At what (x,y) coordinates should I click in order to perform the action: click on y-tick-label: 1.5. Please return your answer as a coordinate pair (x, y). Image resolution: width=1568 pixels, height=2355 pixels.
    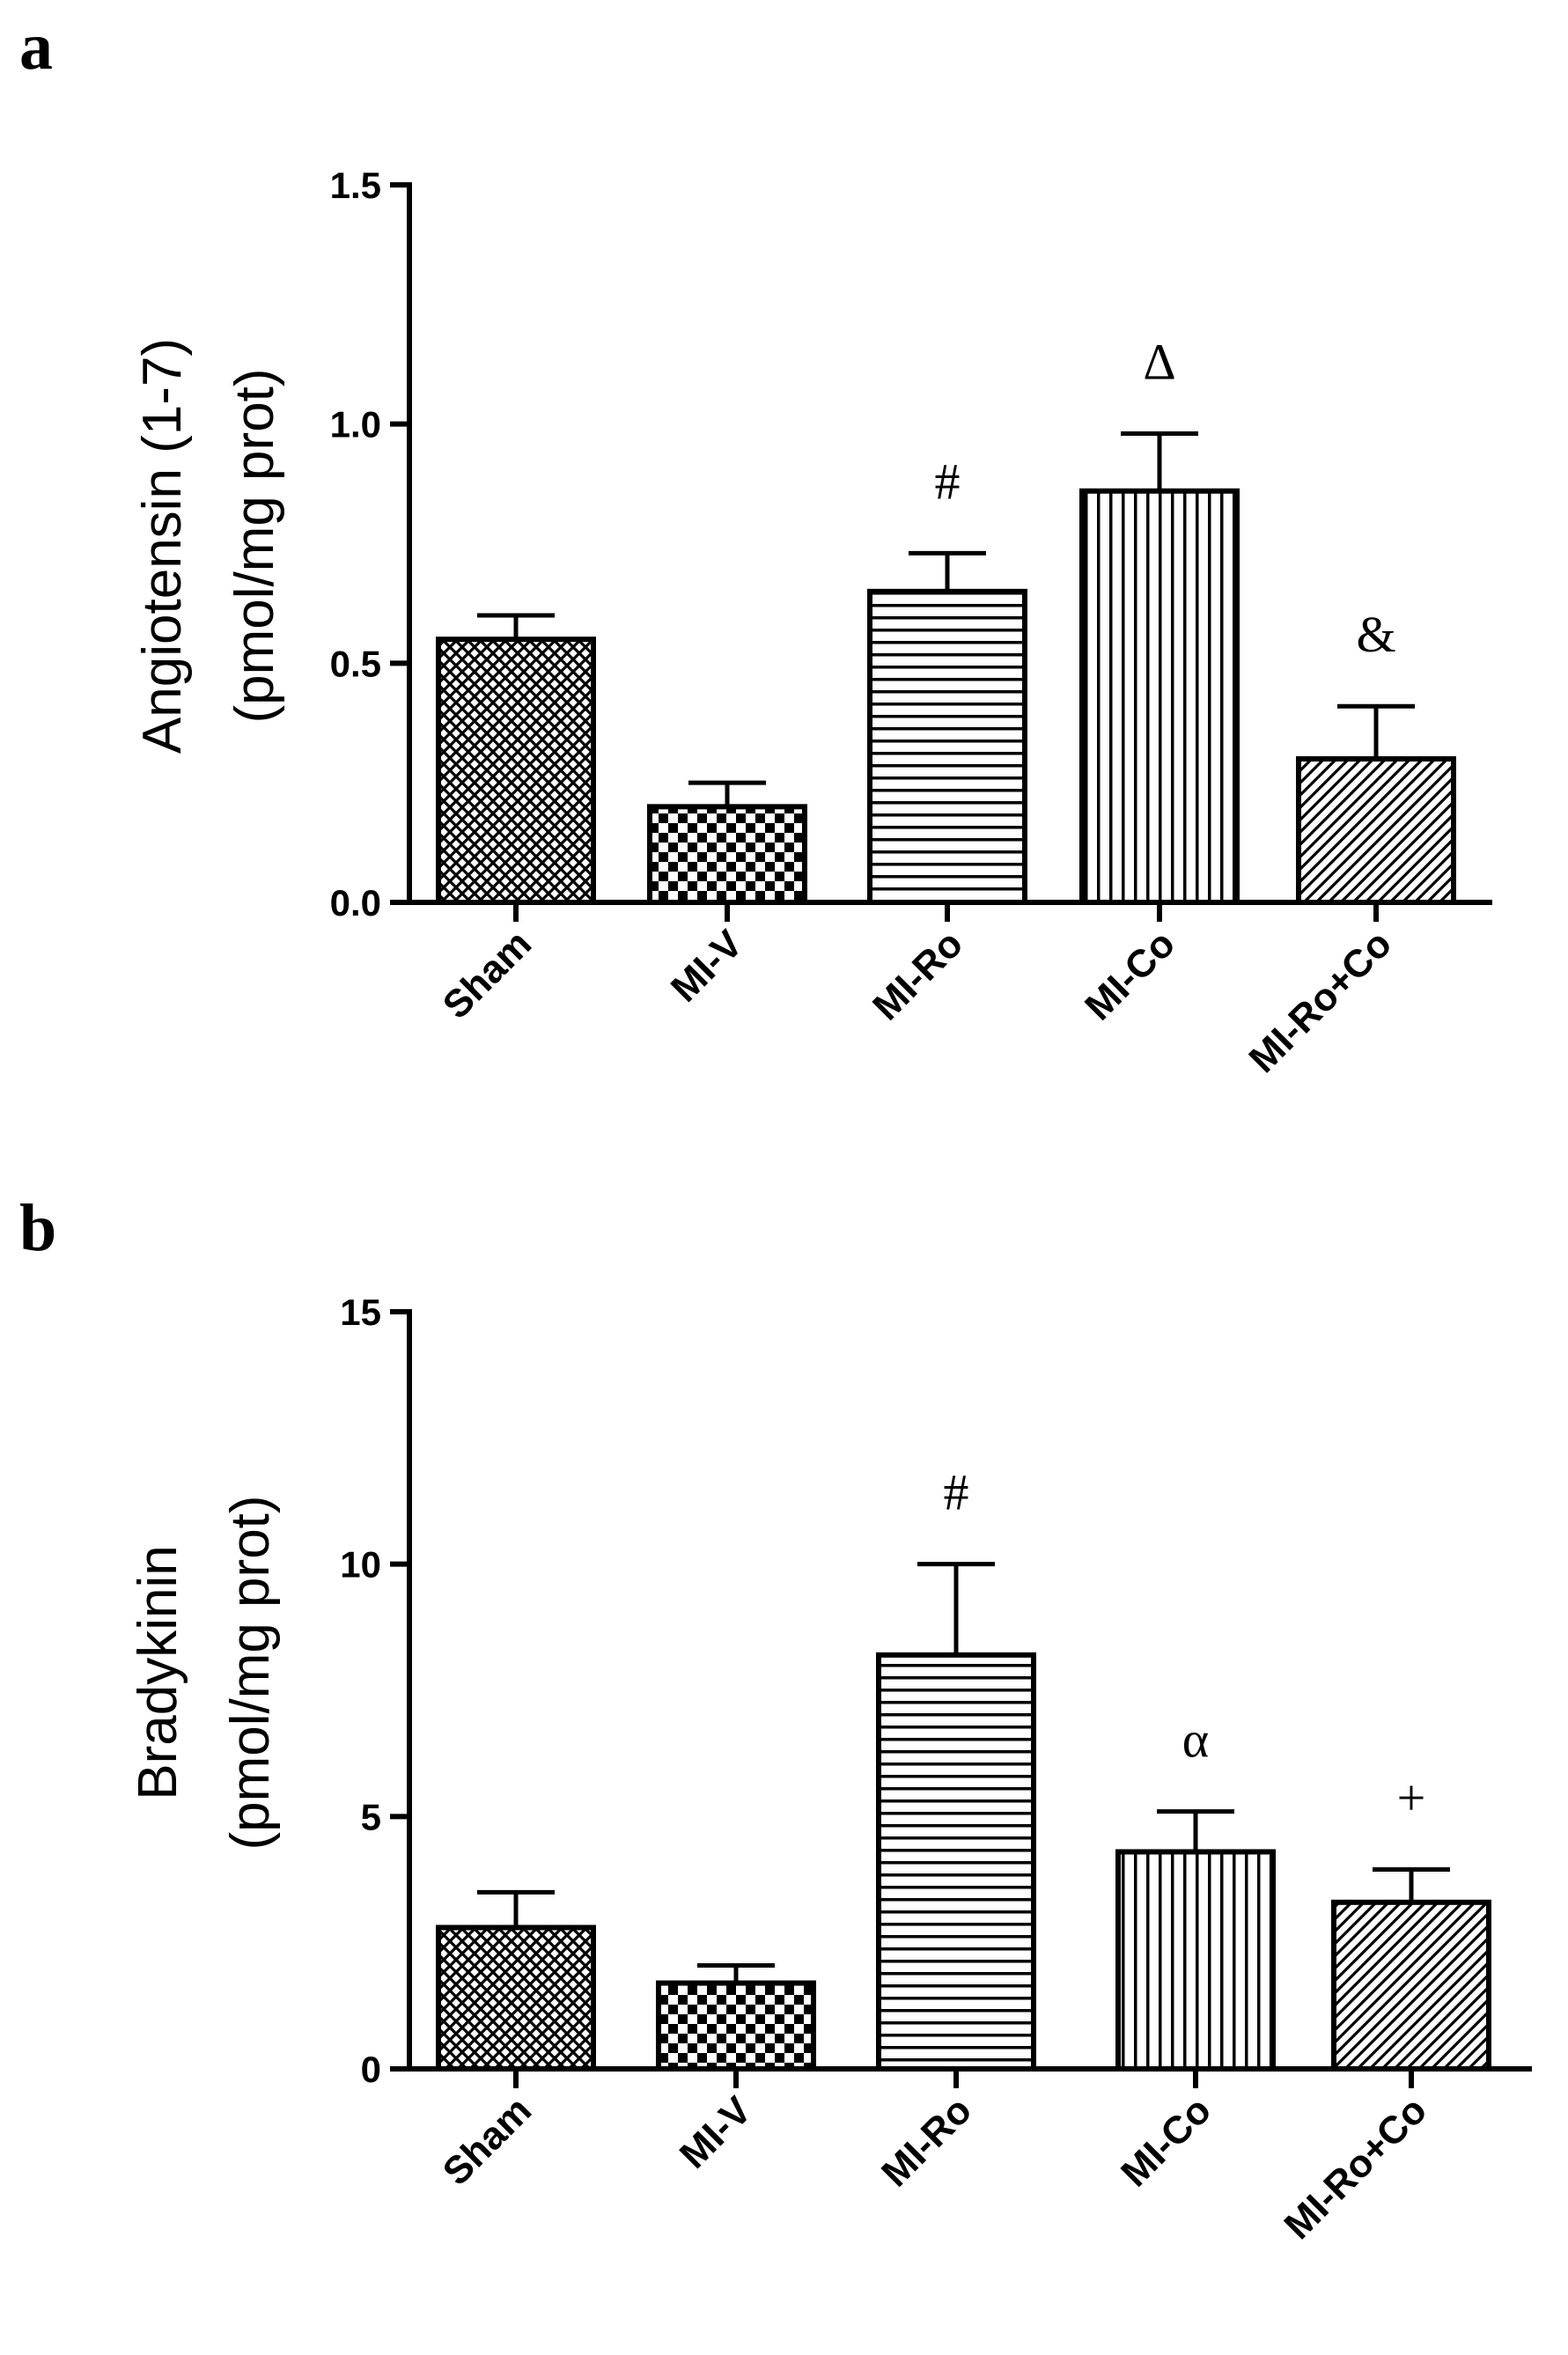
    Looking at the image, I should click on (355, 185).